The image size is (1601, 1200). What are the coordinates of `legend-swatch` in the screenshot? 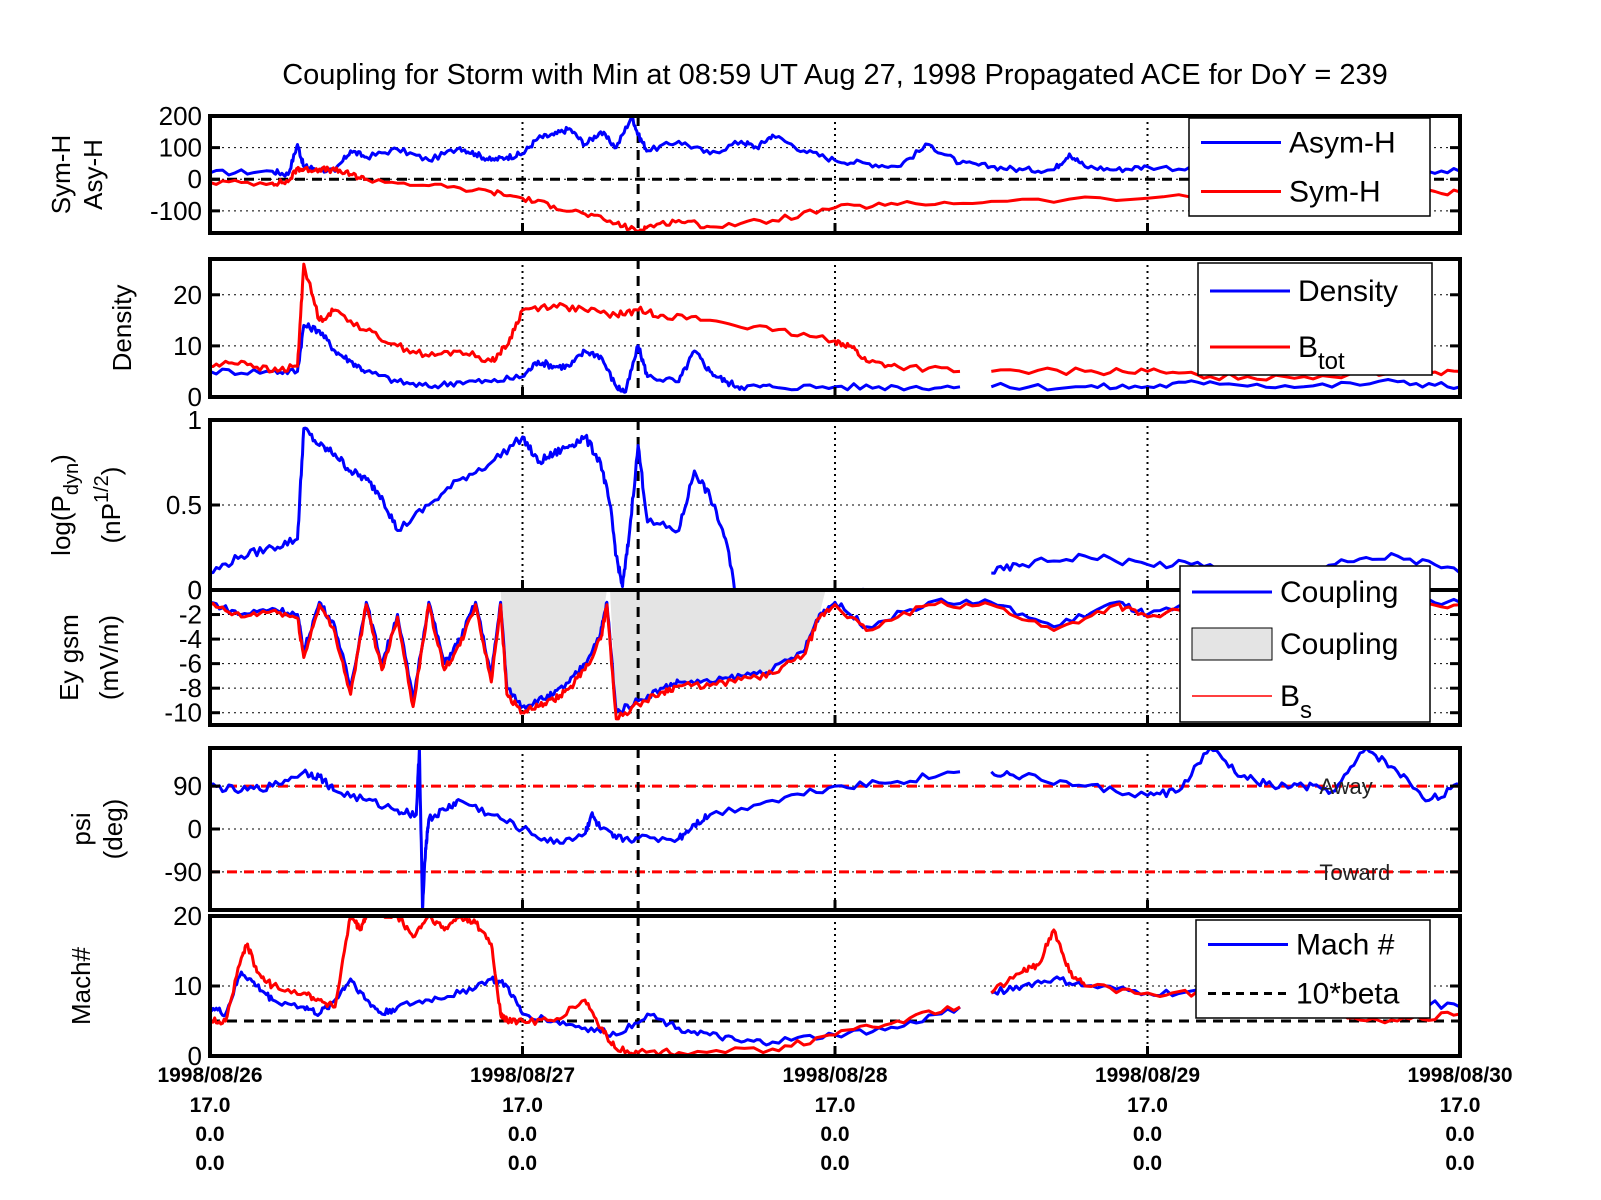 It's located at (1232, 644).